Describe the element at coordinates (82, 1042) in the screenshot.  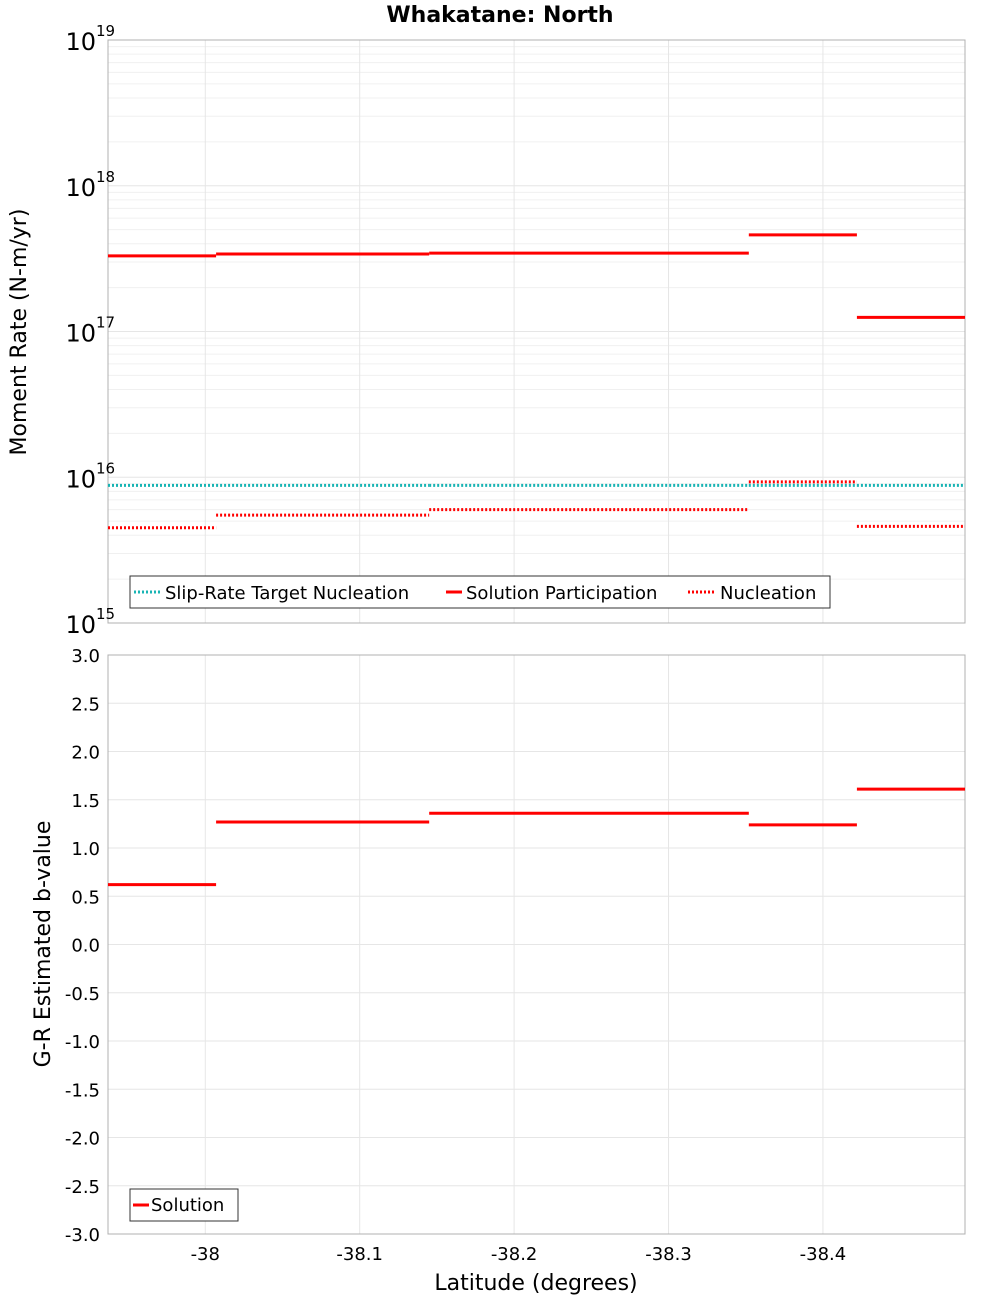
I see `y-tick-label: -1.0` at that location.